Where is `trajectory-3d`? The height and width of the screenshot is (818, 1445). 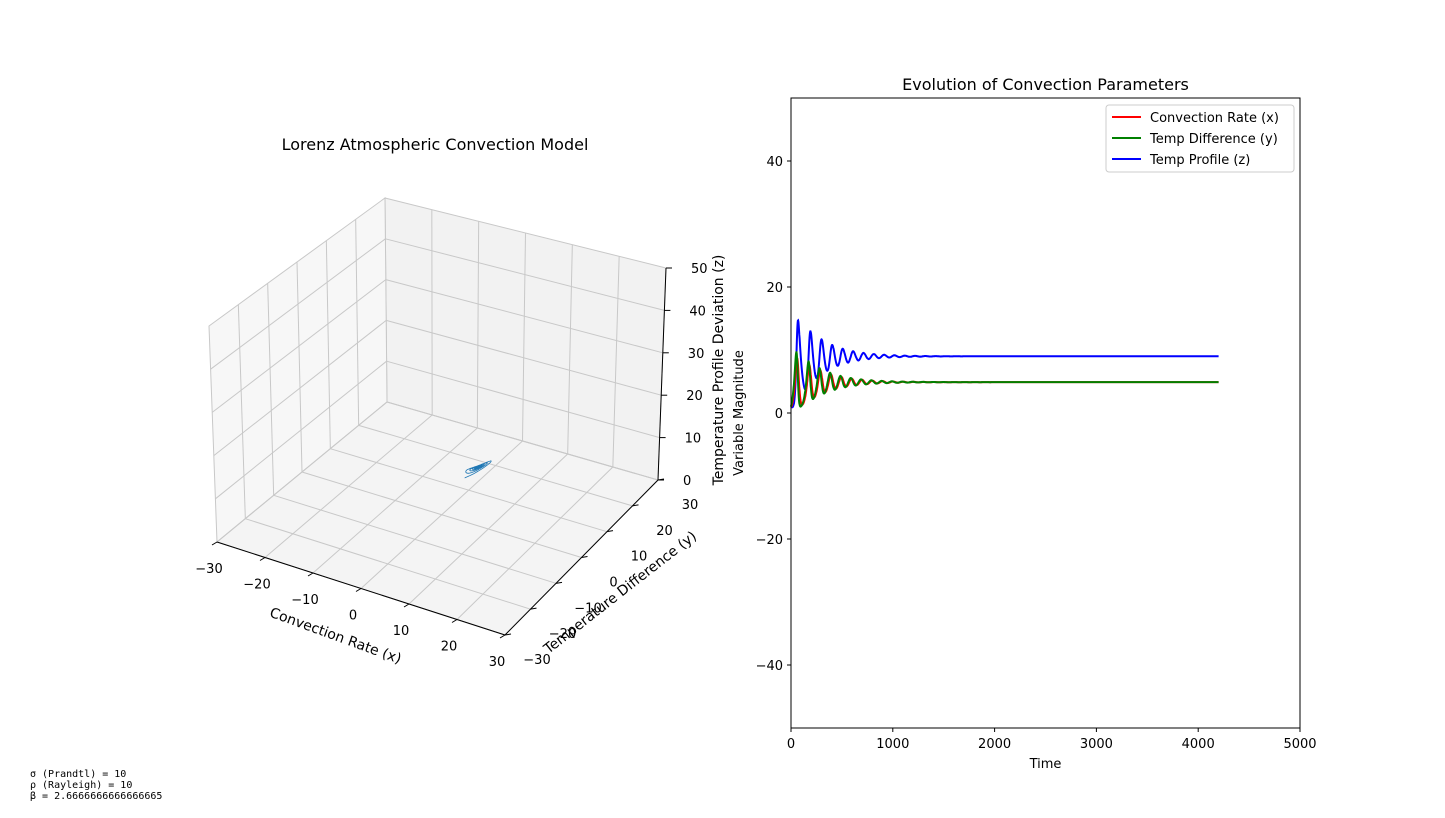
trajectory-3d is located at coordinates (478, 469).